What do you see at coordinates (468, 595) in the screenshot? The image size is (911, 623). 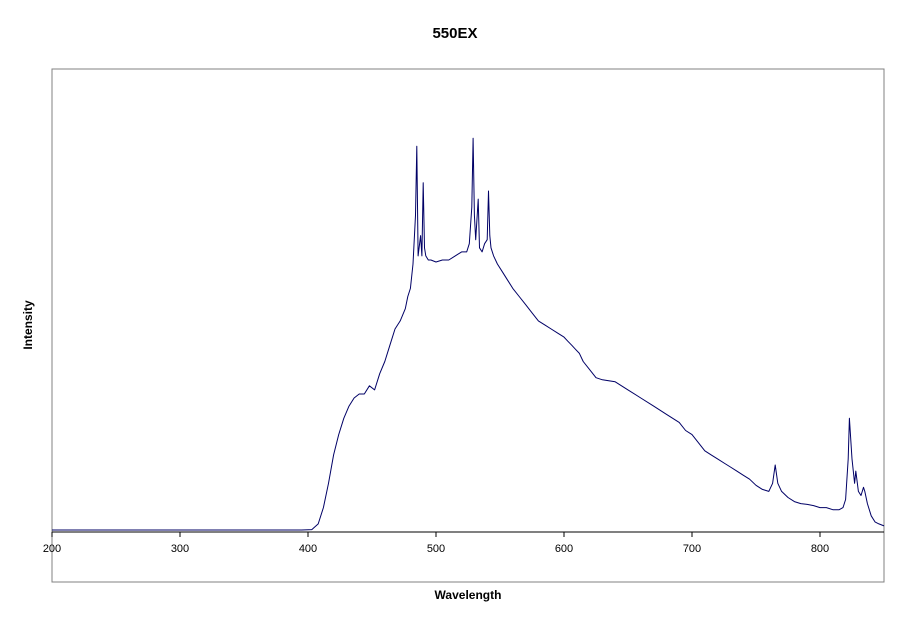 I see `x-axis-label: Wavelength` at bounding box center [468, 595].